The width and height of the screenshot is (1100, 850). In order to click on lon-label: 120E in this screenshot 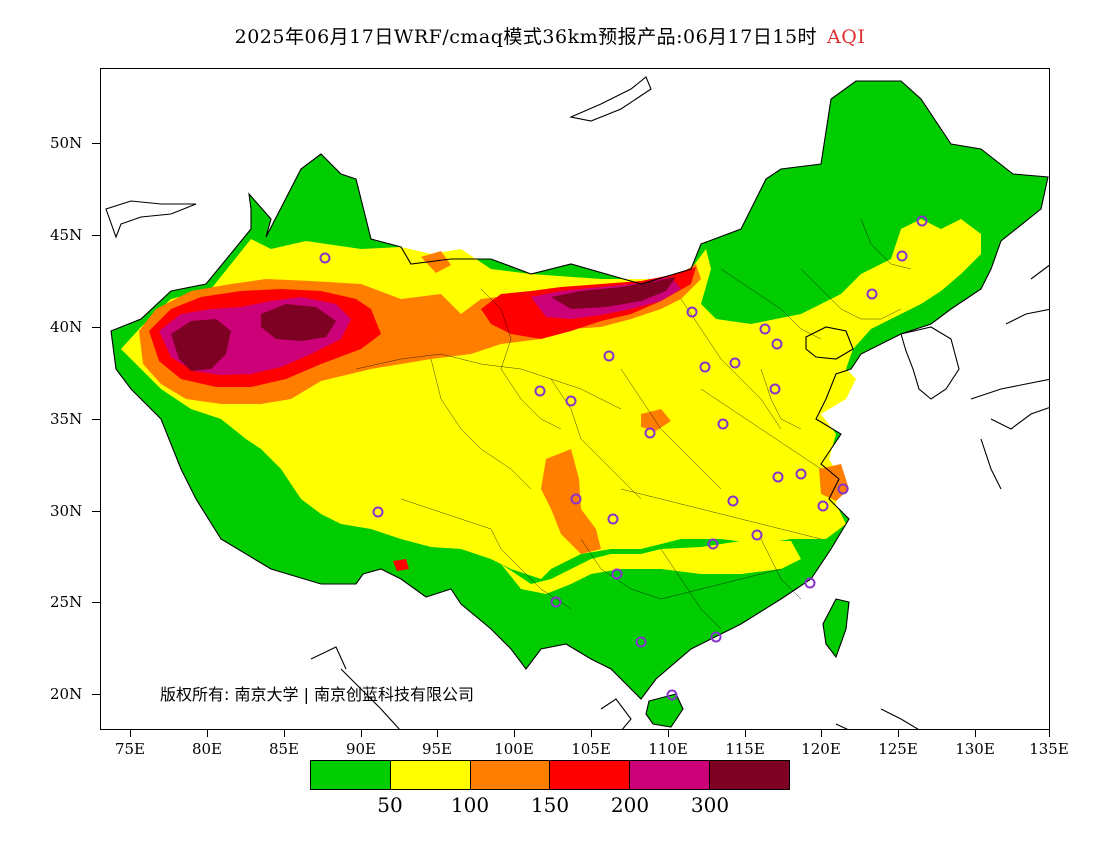, I will do `click(821, 749)`.